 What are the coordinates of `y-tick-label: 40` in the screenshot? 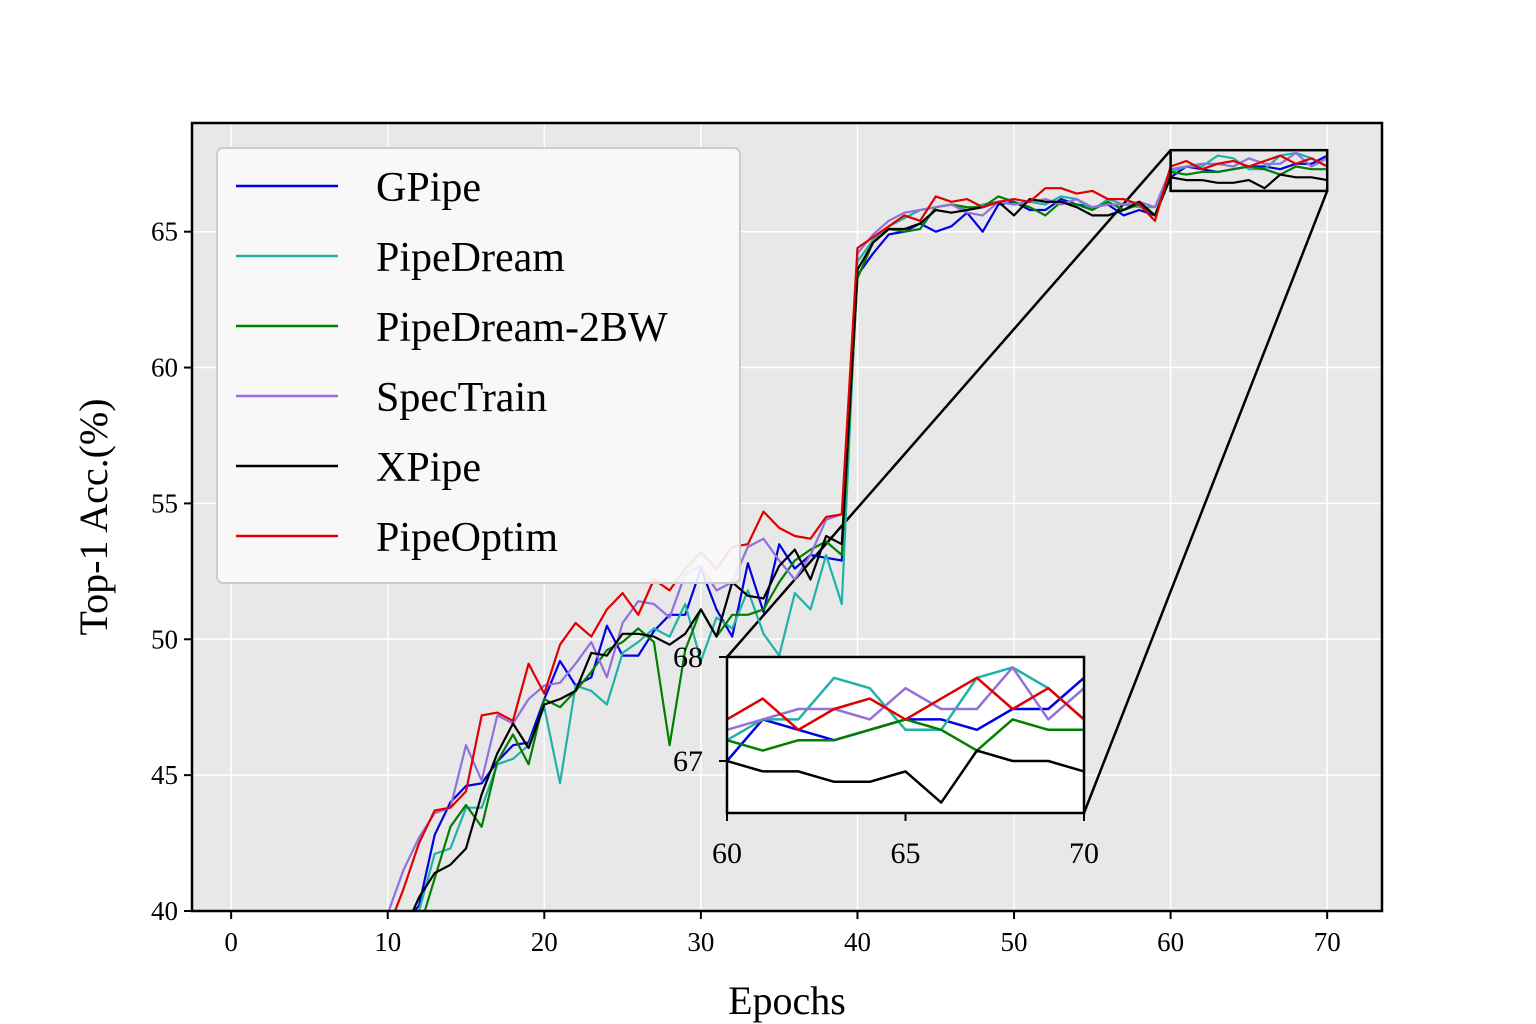 It's located at (164, 911).